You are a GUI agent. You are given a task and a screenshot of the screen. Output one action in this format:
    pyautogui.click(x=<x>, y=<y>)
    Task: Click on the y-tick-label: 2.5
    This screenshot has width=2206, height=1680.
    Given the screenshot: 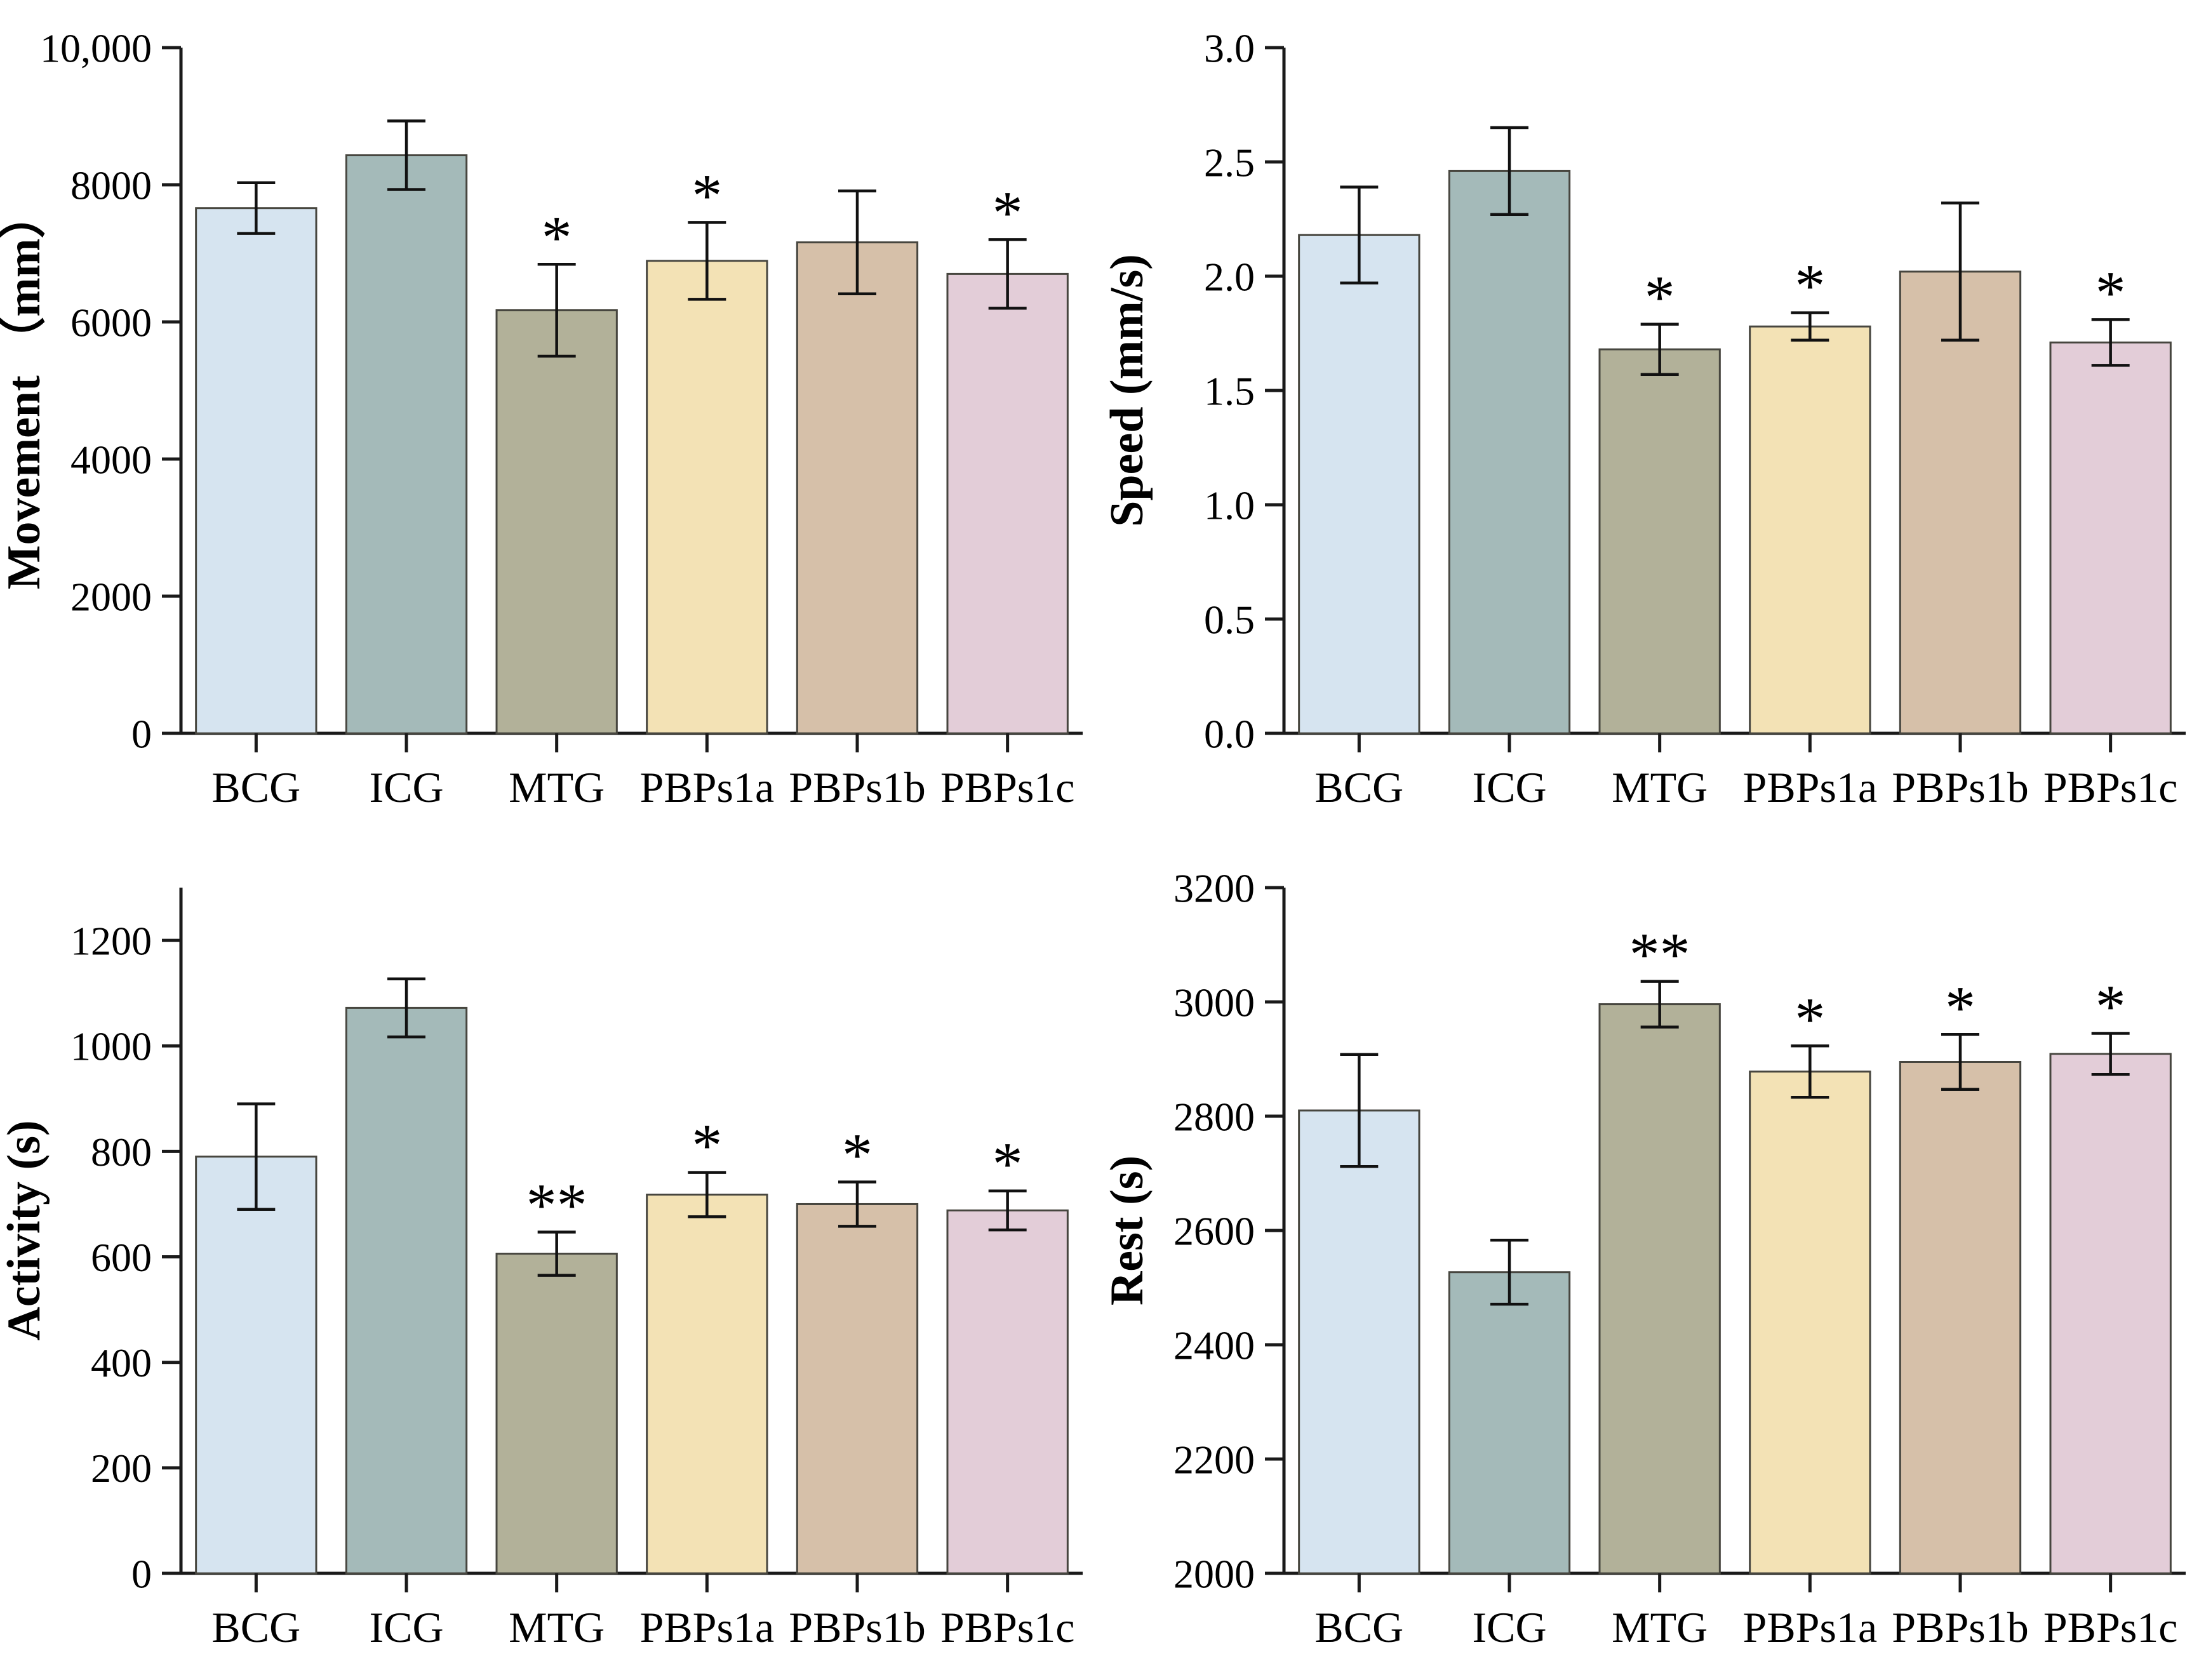 What is the action you would take?
    pyautogui.click(x=1229, y=162)
    